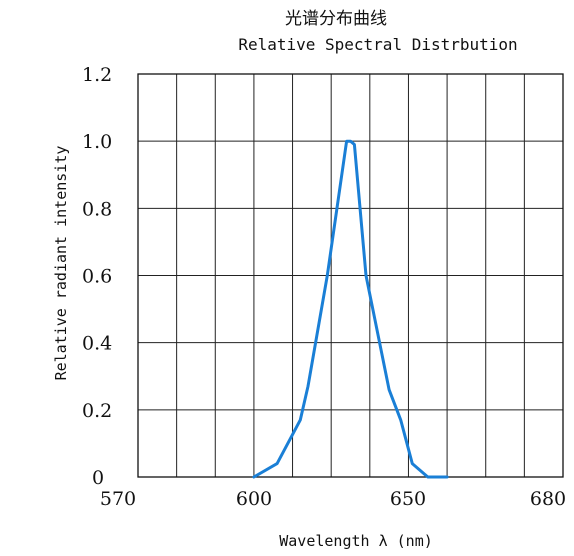  I want to click on x-tick-label: 680, so click(548, 499).